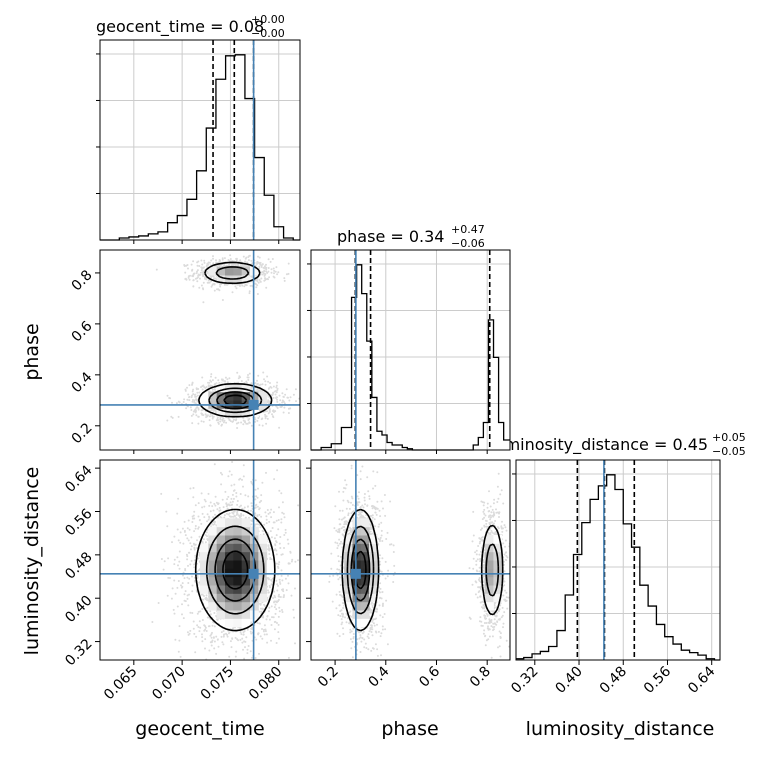  I want to click on scatter-panel-phase-vs-luminosity-distance, so click(410, 560).